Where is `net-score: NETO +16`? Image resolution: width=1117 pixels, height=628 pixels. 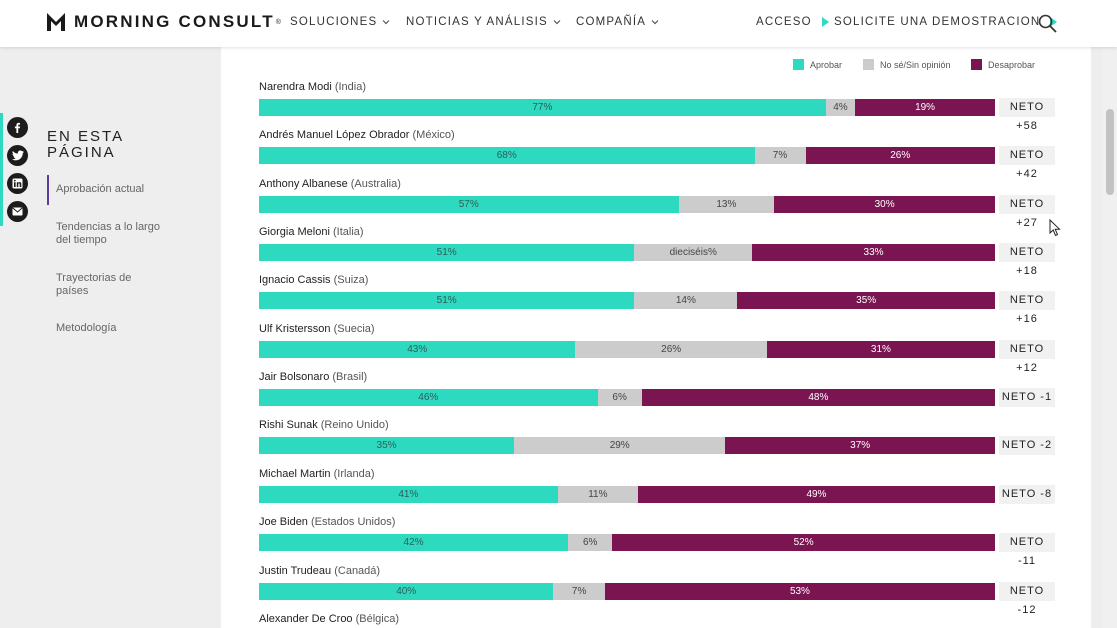 net-score: NETO +16 is located at coordinates (1027, 310).